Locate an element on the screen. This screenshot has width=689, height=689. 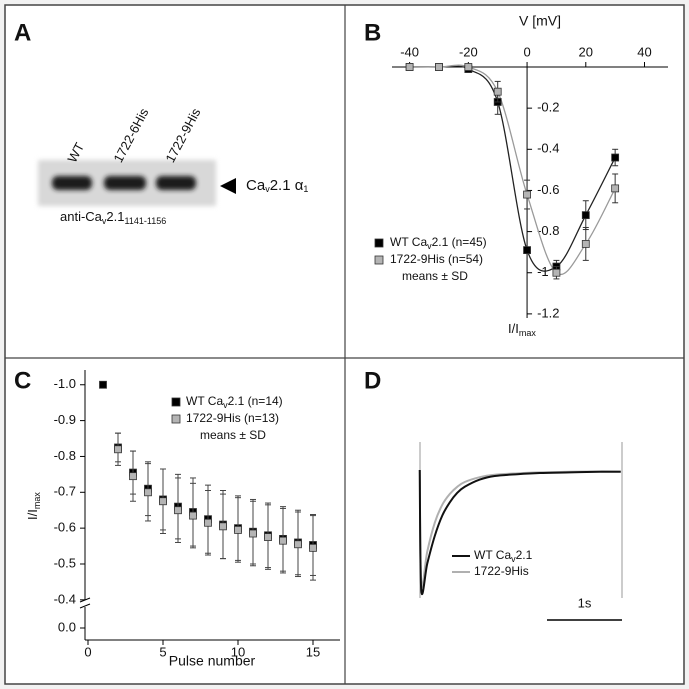
legend-label-part: 1722-9His (n=13) is located at coordinates (232, 418).